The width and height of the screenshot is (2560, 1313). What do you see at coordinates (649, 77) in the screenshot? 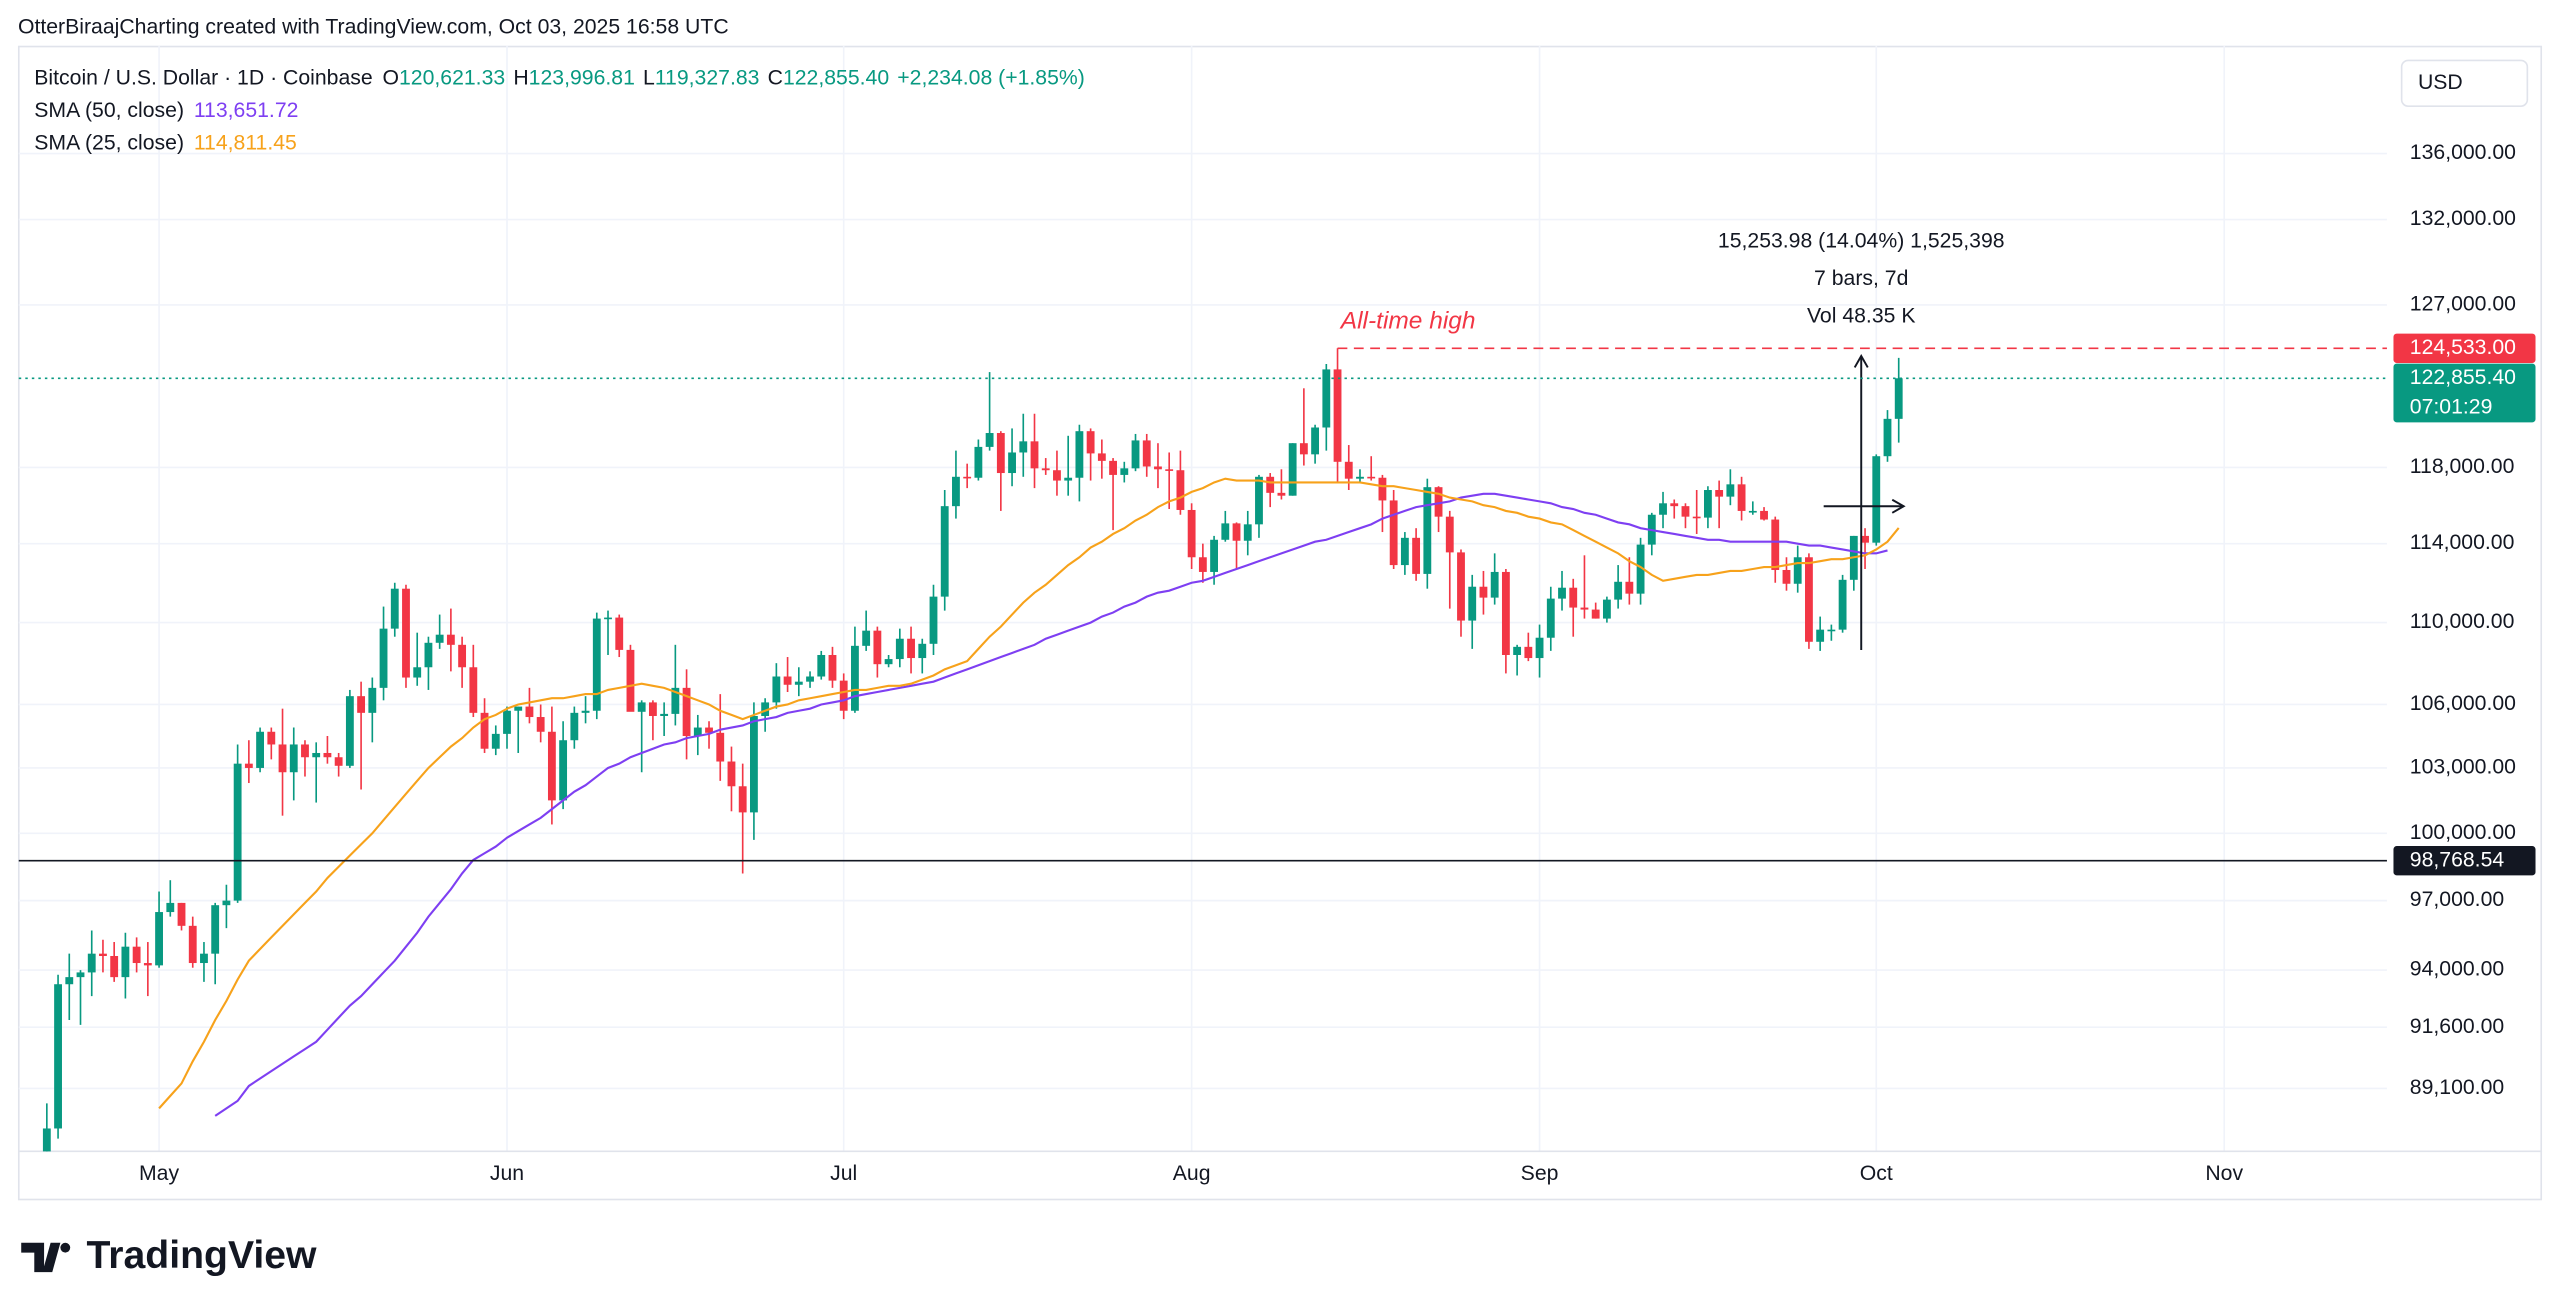
I see `ohlc-key: L` at bounding box center [649, 77].